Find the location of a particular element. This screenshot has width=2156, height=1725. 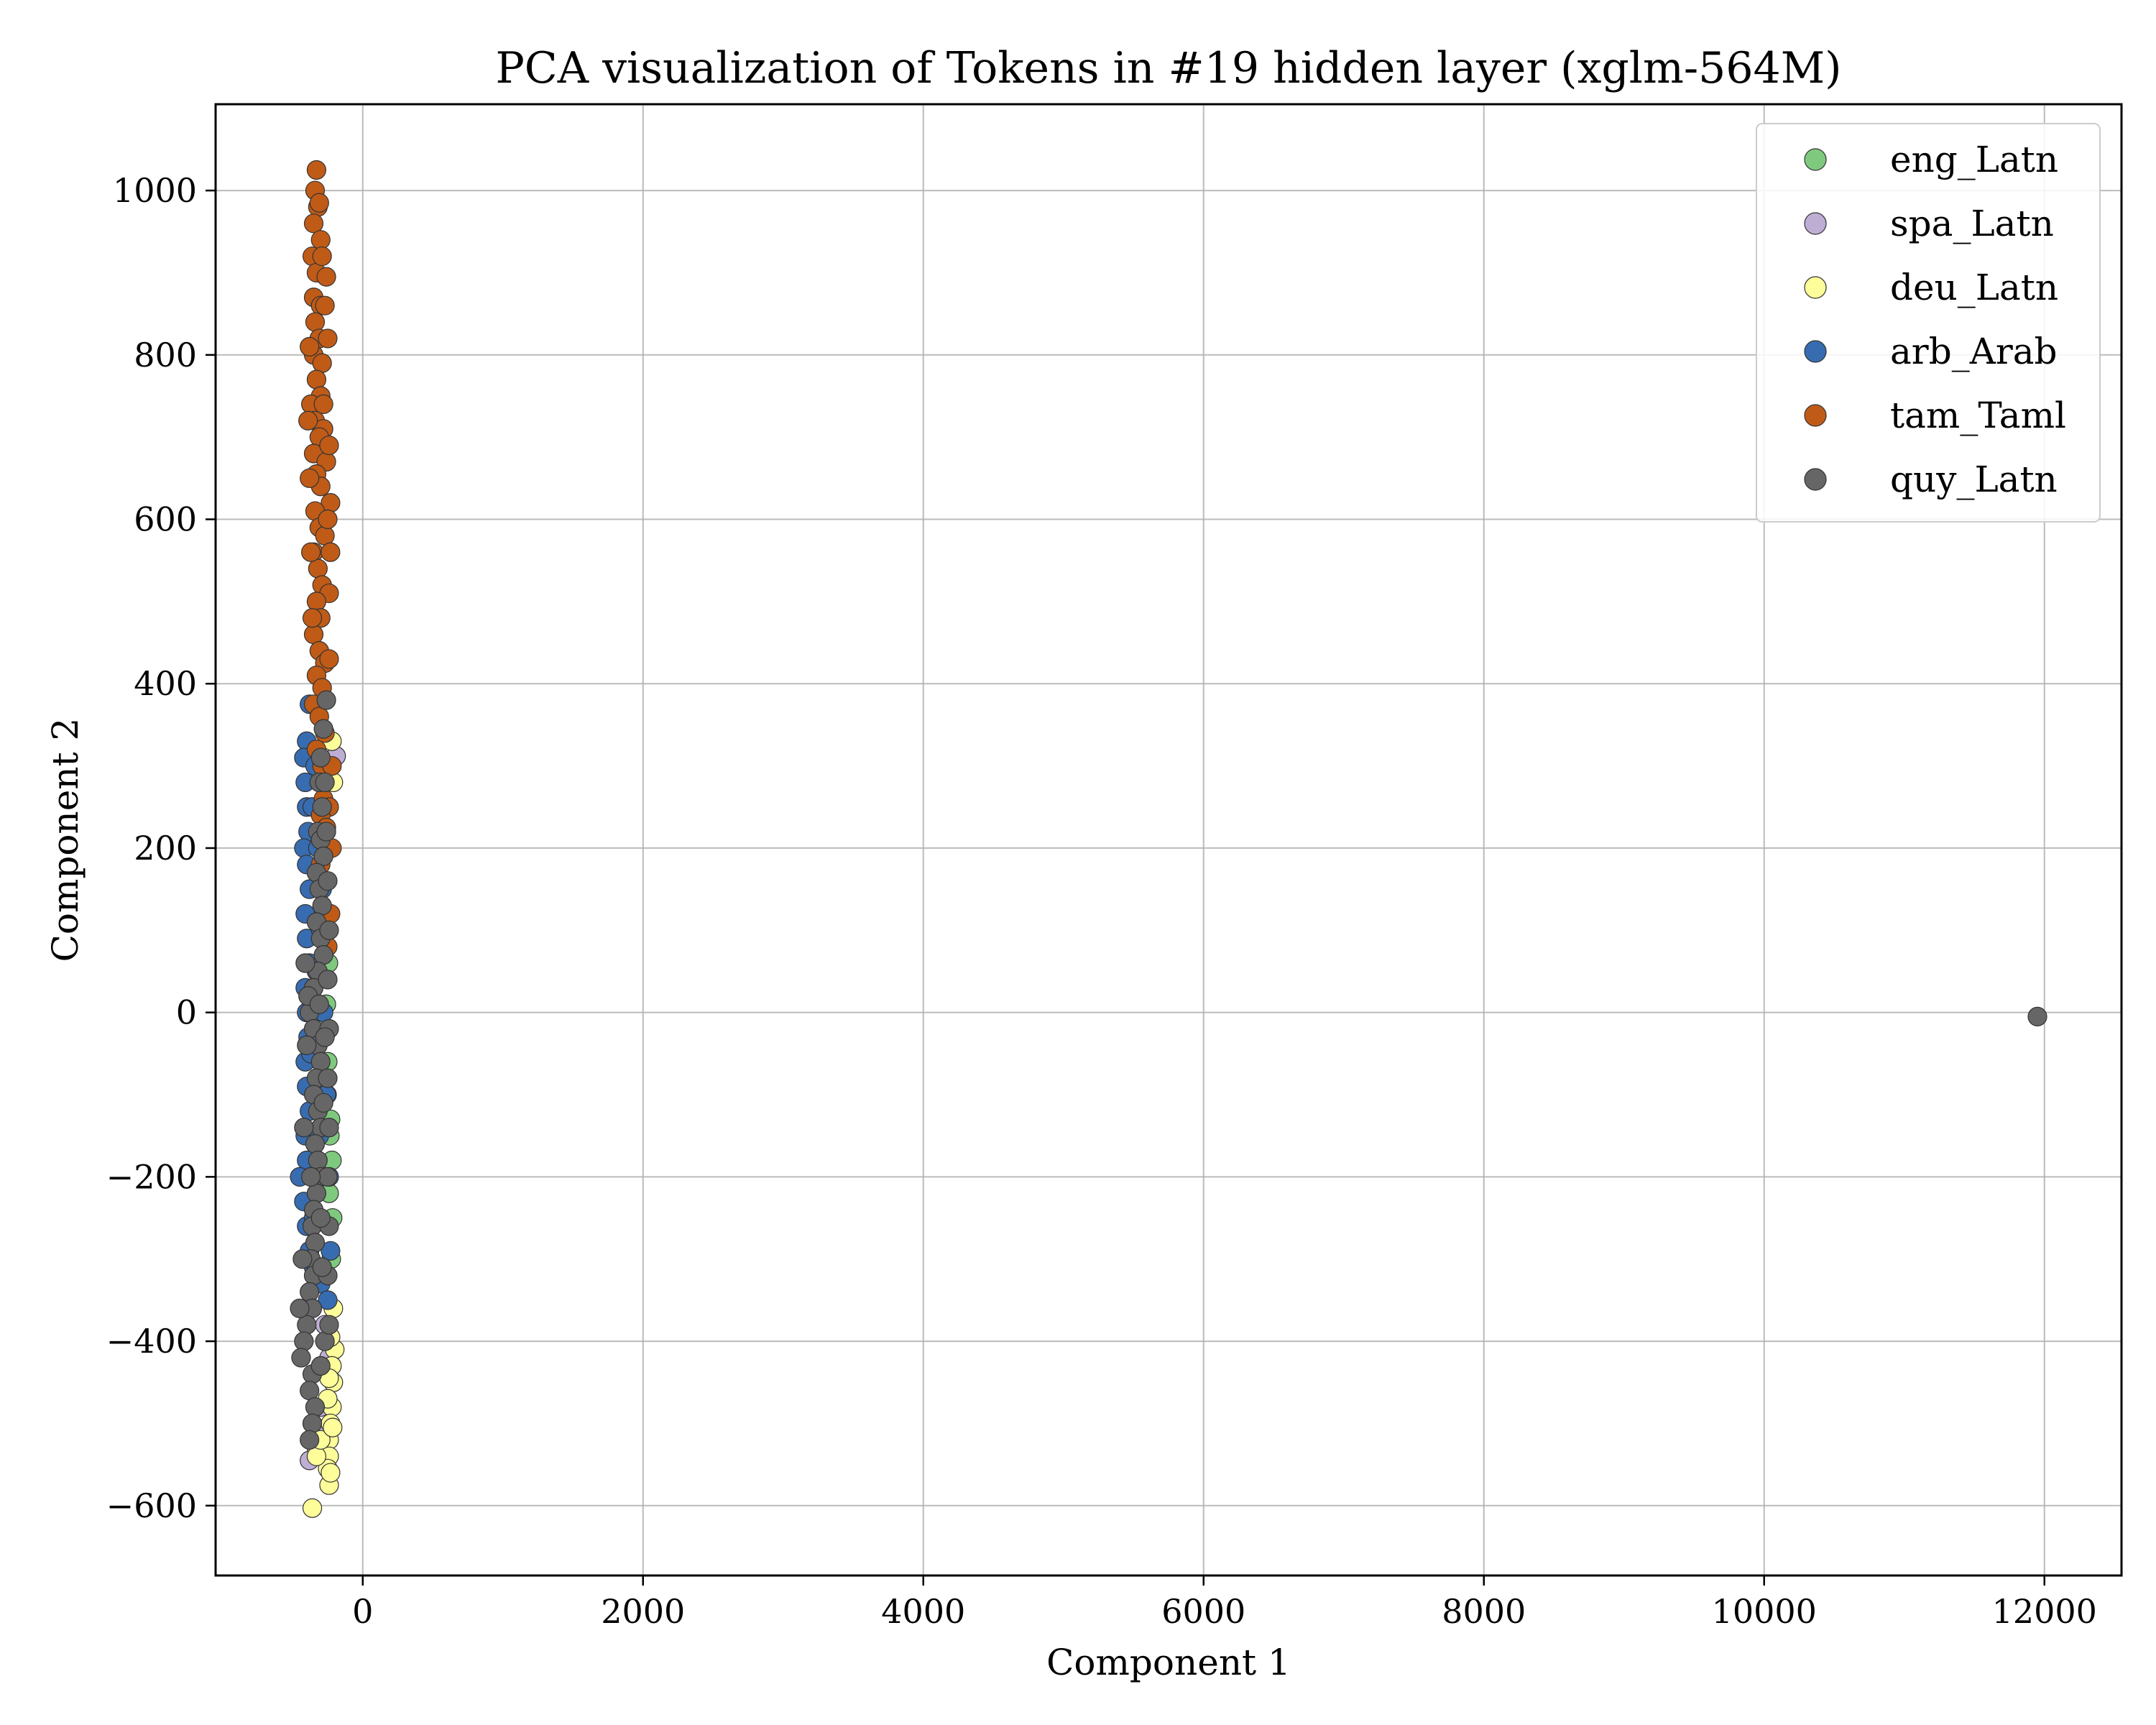

y-tick-label: 200 is located at coordinates (165, 848).